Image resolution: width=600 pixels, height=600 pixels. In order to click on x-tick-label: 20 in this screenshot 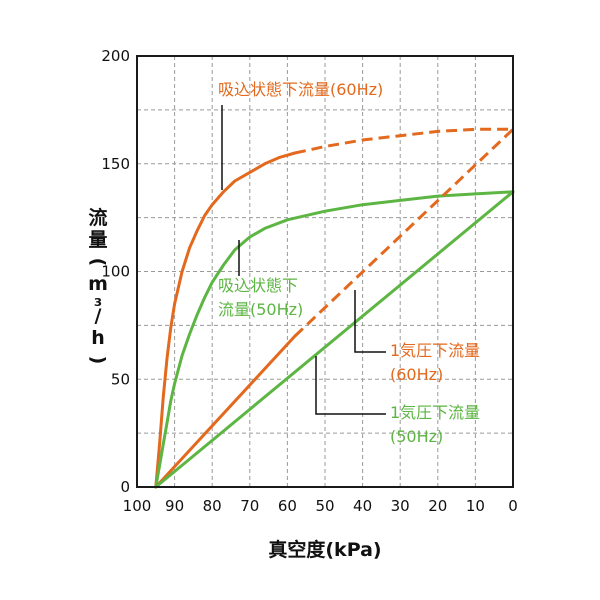, I will do `click(437, 506)`.